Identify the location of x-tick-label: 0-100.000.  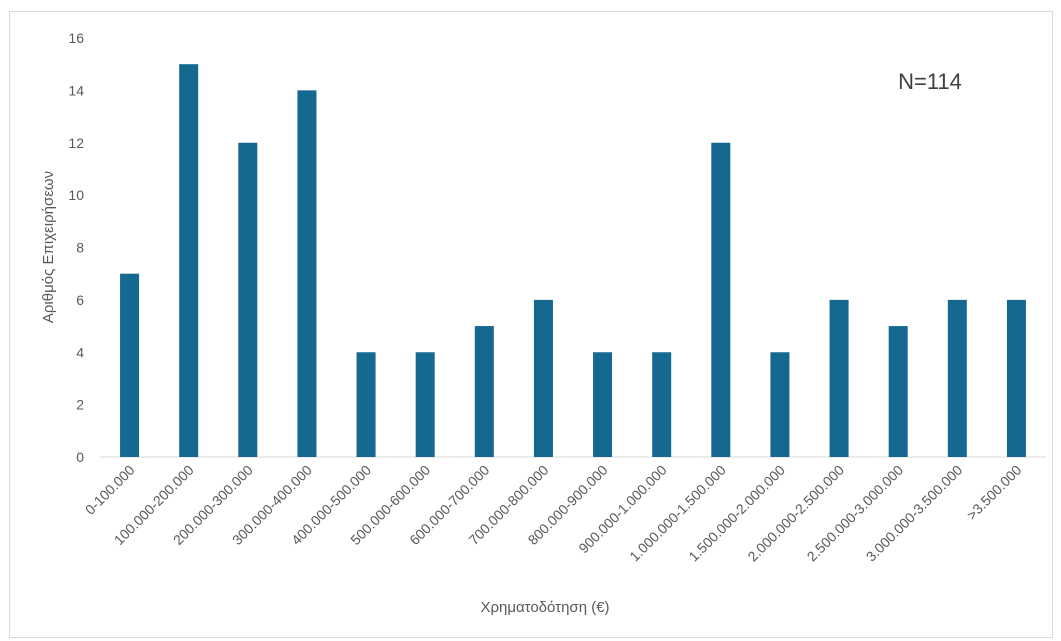
(110, 490).